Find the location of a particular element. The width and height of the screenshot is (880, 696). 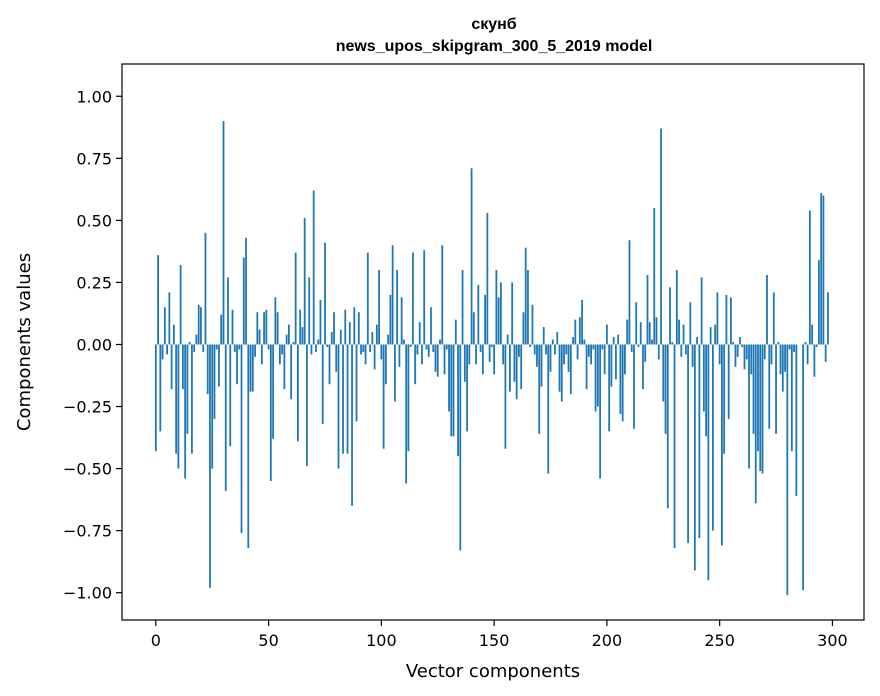

x-tick-label: 250 is located at coordinates (719, 640).